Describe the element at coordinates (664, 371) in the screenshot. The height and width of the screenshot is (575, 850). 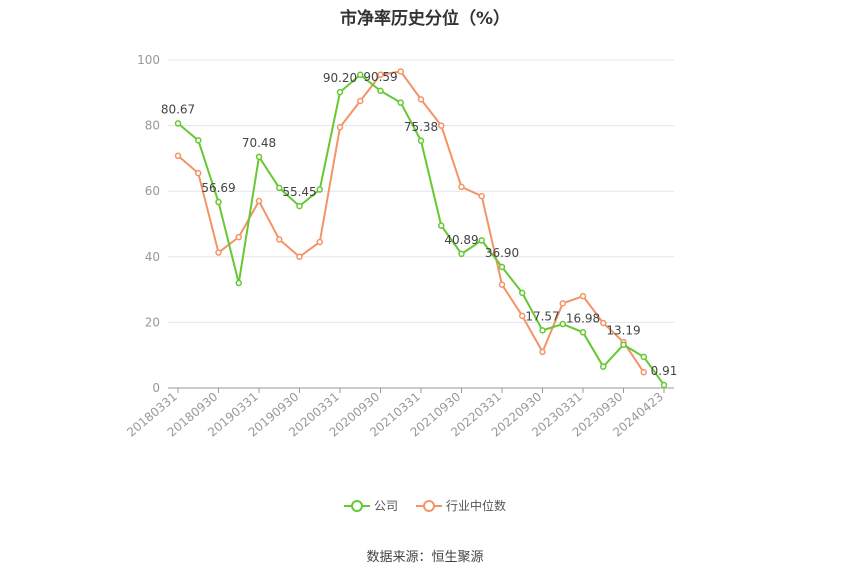
I see `data-label: 0.91` at that location.